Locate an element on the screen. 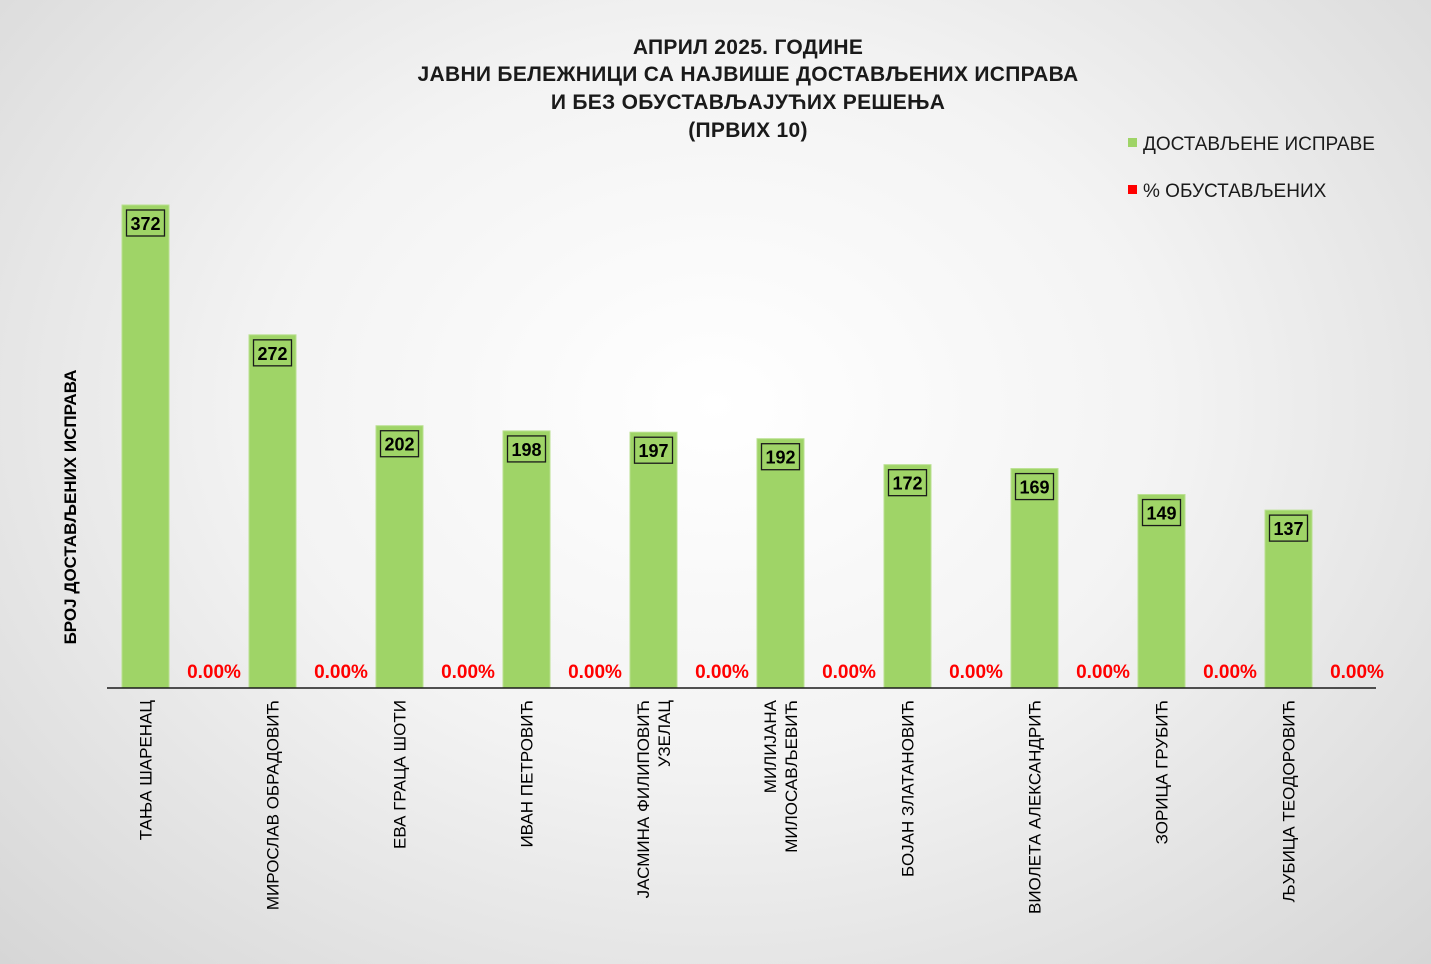  bar-value-label-8: 169 is located at coordinates (1034, 488).